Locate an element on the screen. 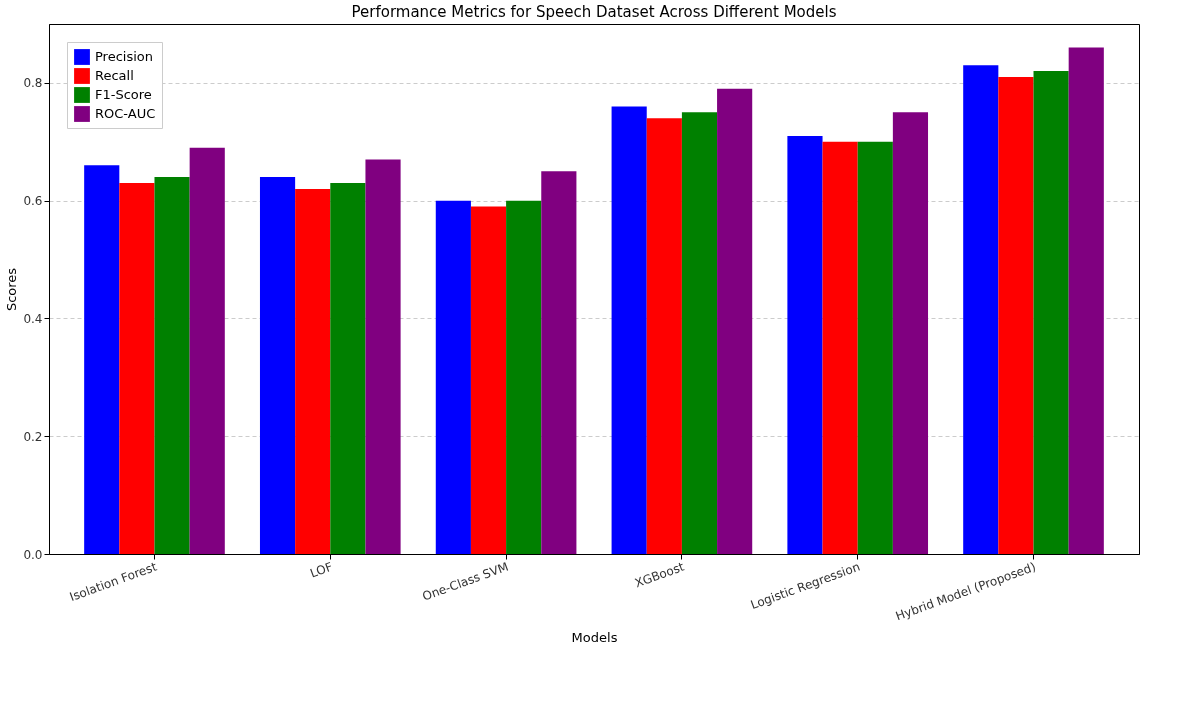 The height and width of the screenshot is (702, 1182). x-tick-label: LOF is located at coordinates (321, 570).